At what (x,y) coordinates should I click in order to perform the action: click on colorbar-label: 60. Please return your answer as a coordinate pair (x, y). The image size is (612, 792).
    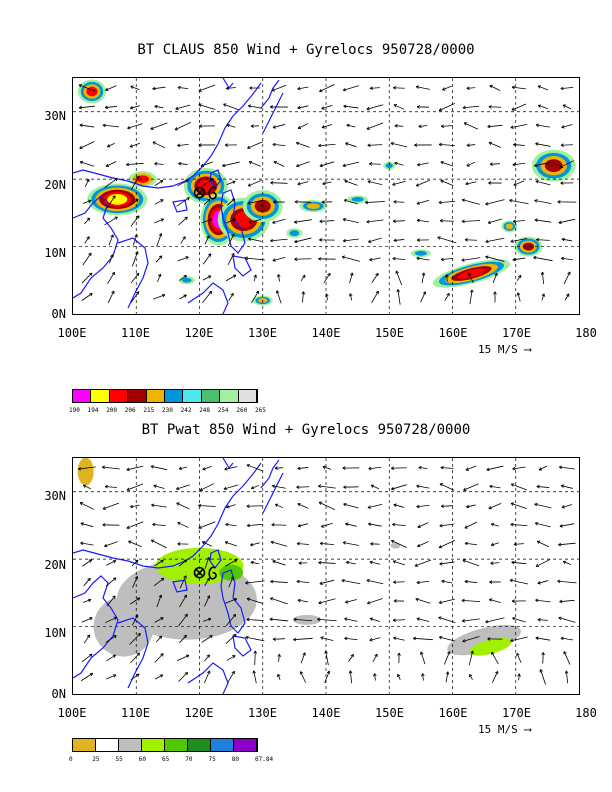
    Looking at the image, I should click on (142, 759).